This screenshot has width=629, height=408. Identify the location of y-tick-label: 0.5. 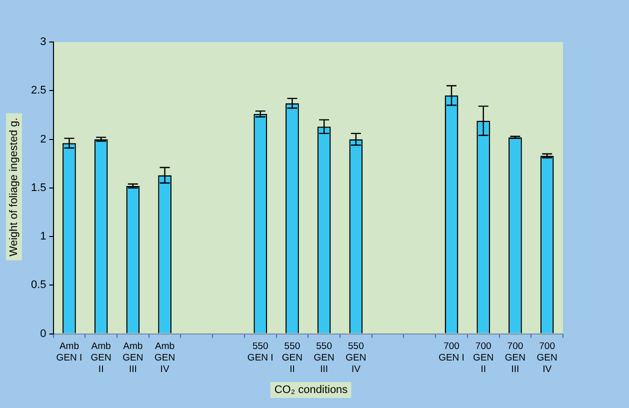
(38, 285).